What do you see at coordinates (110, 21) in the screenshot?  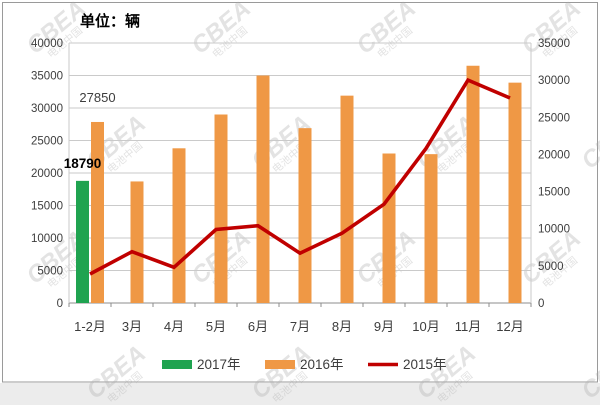 I see `unit-title: 单位：辆` at bounding box center [110, 21].